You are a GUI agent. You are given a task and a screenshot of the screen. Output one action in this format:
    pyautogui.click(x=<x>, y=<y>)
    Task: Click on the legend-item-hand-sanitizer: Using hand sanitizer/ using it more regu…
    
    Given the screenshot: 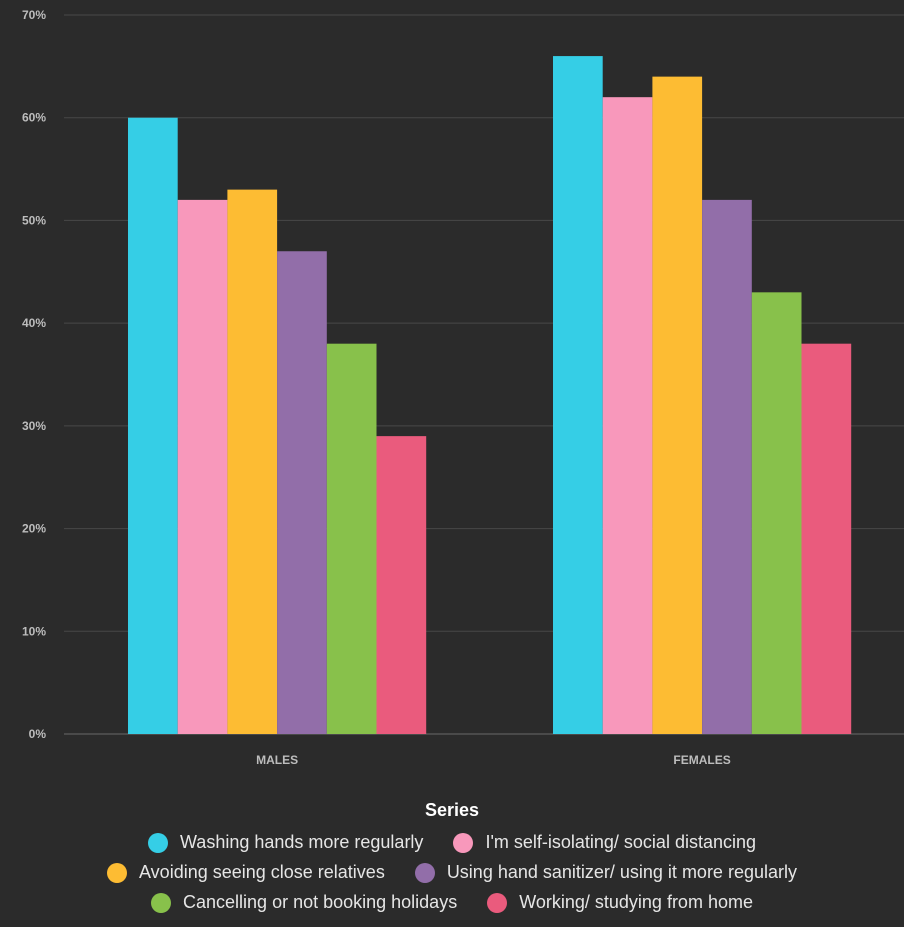 What is the action you would take?
    pyautogui.click(x=605, y=872)
    